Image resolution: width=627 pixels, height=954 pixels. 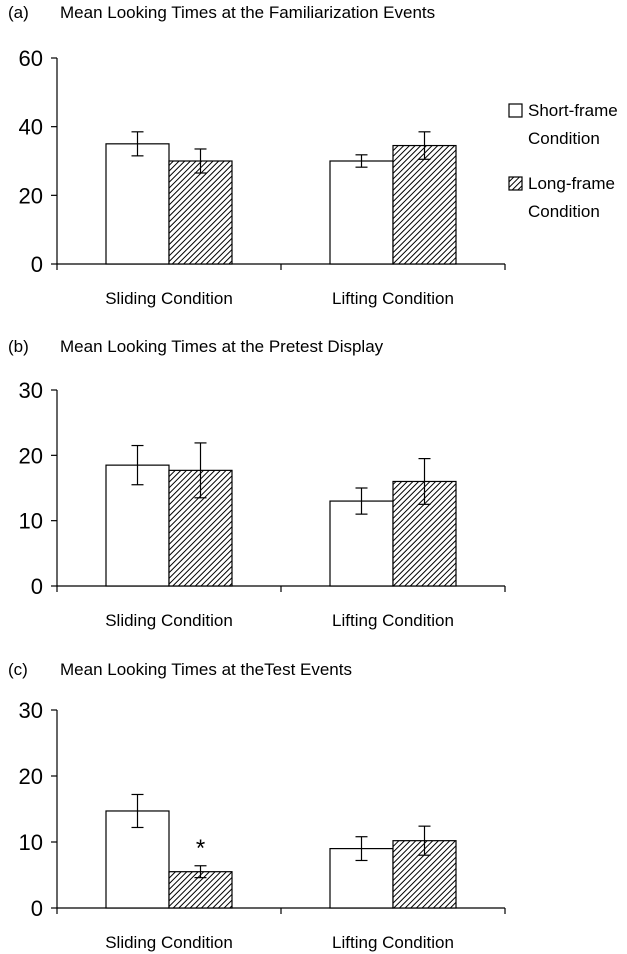 What do you see at coordinates (31, 58) in the screenshot?
I see `y-tick-label: 60` at bounding box center [31, 58].